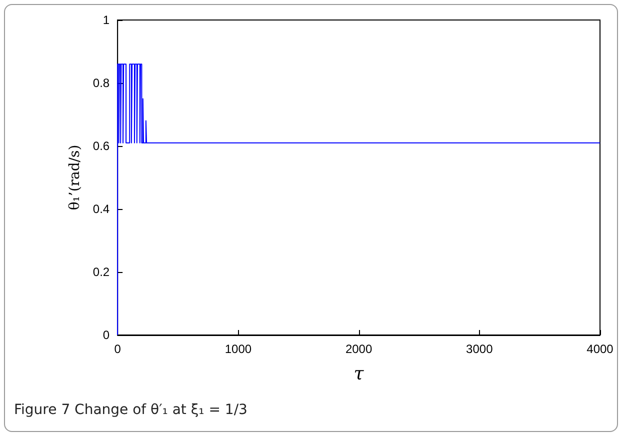 The image size is (622, 437). I want to click on y-tick-label: 0.2, so click(101, 272).